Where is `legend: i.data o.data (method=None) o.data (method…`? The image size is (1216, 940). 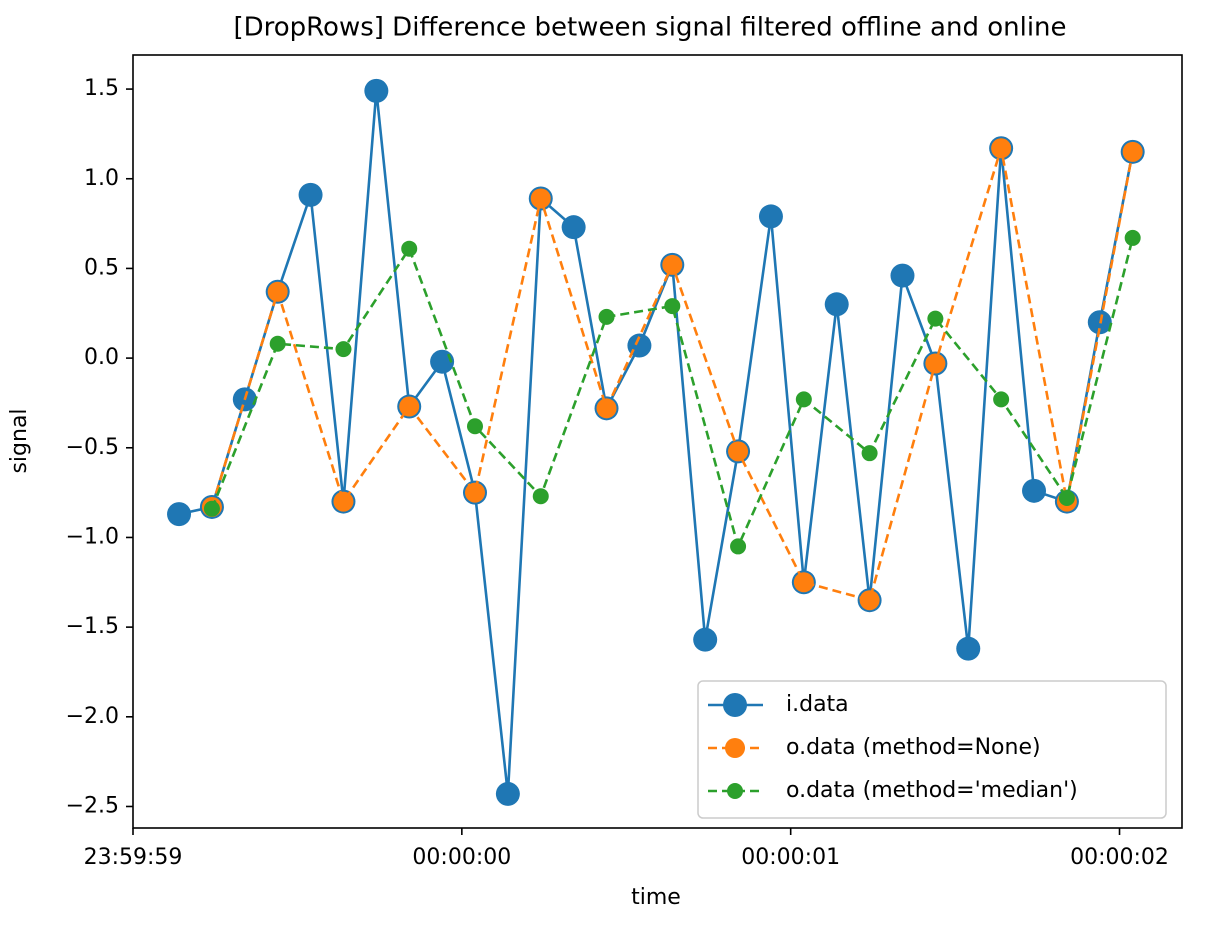
legend: i.data o.data (method=None) o.data (method… is located at coordinates (932, 749).